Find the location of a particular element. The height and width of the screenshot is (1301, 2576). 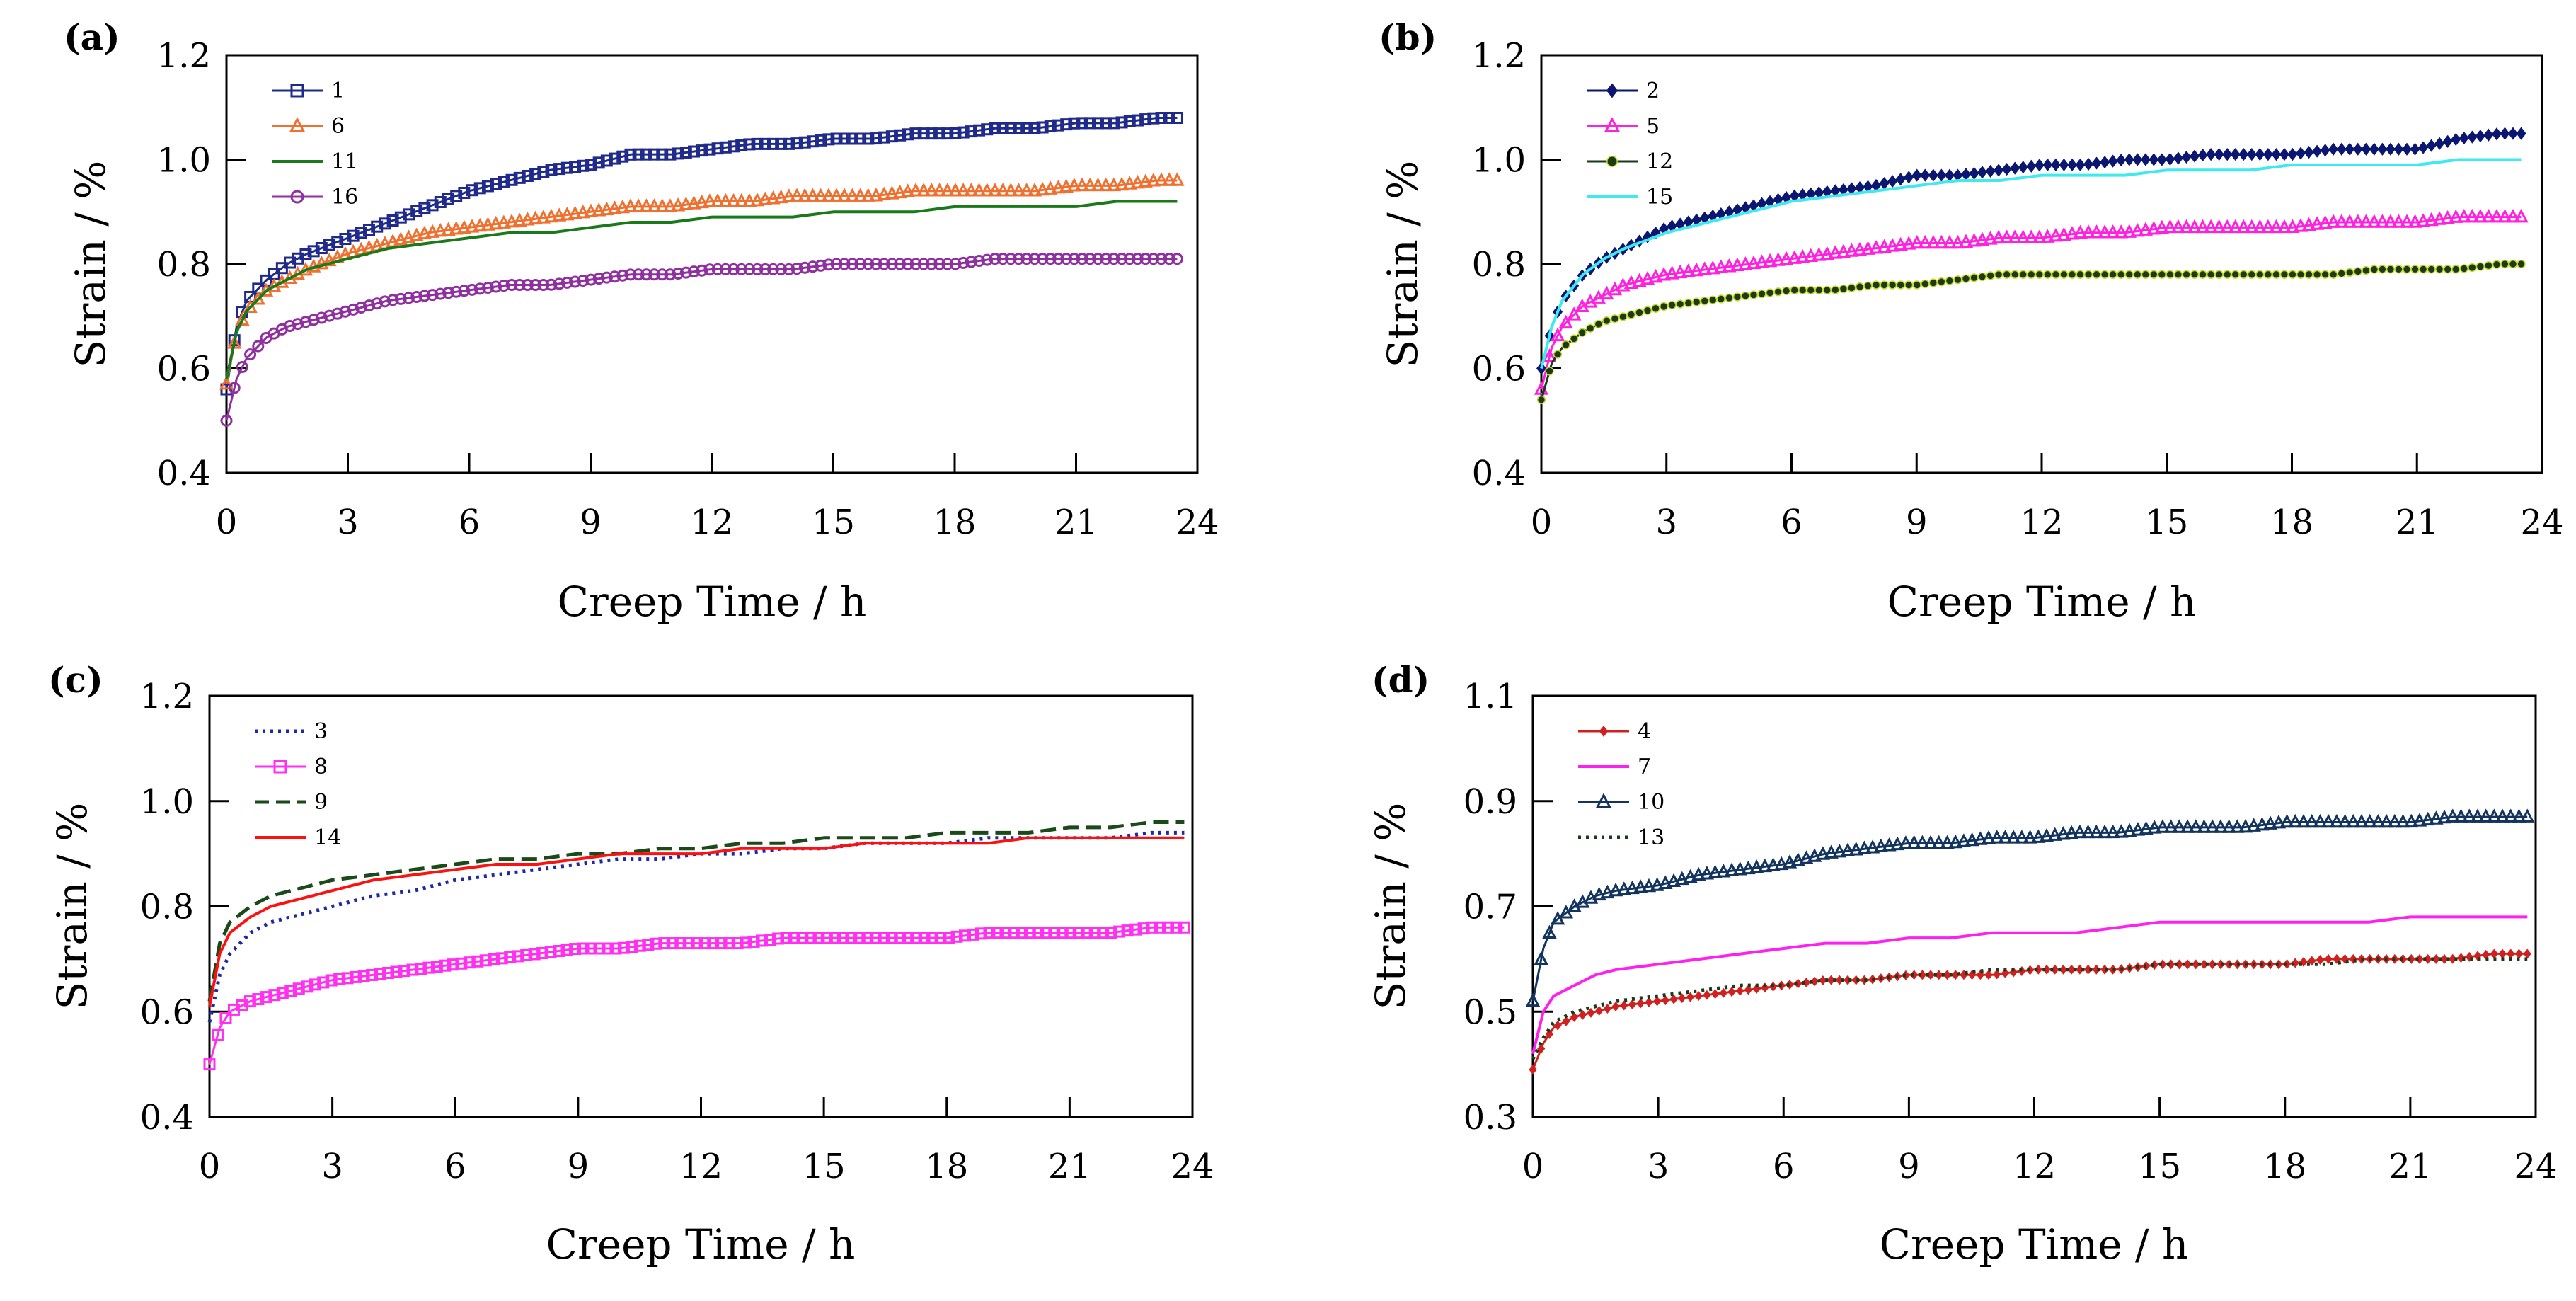

legend-label: 16 is located at coordinates (344, 197).